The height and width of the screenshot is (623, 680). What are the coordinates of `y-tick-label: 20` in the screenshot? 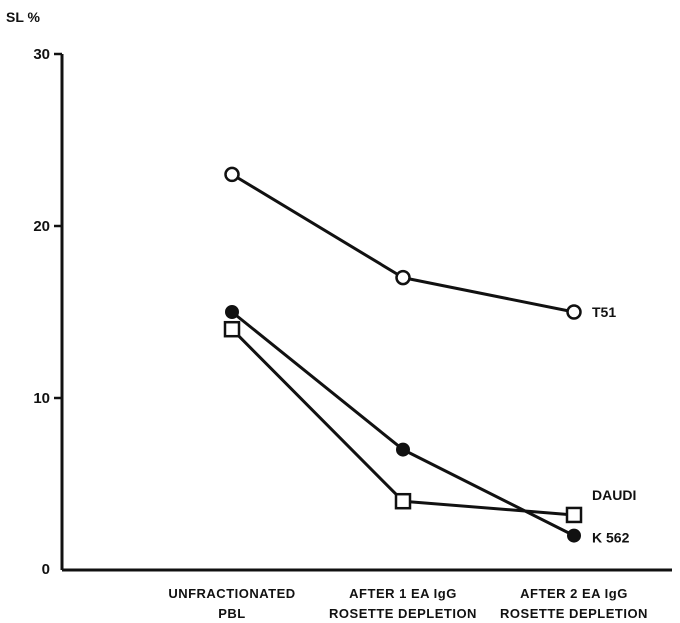 It's located at (41, 226).